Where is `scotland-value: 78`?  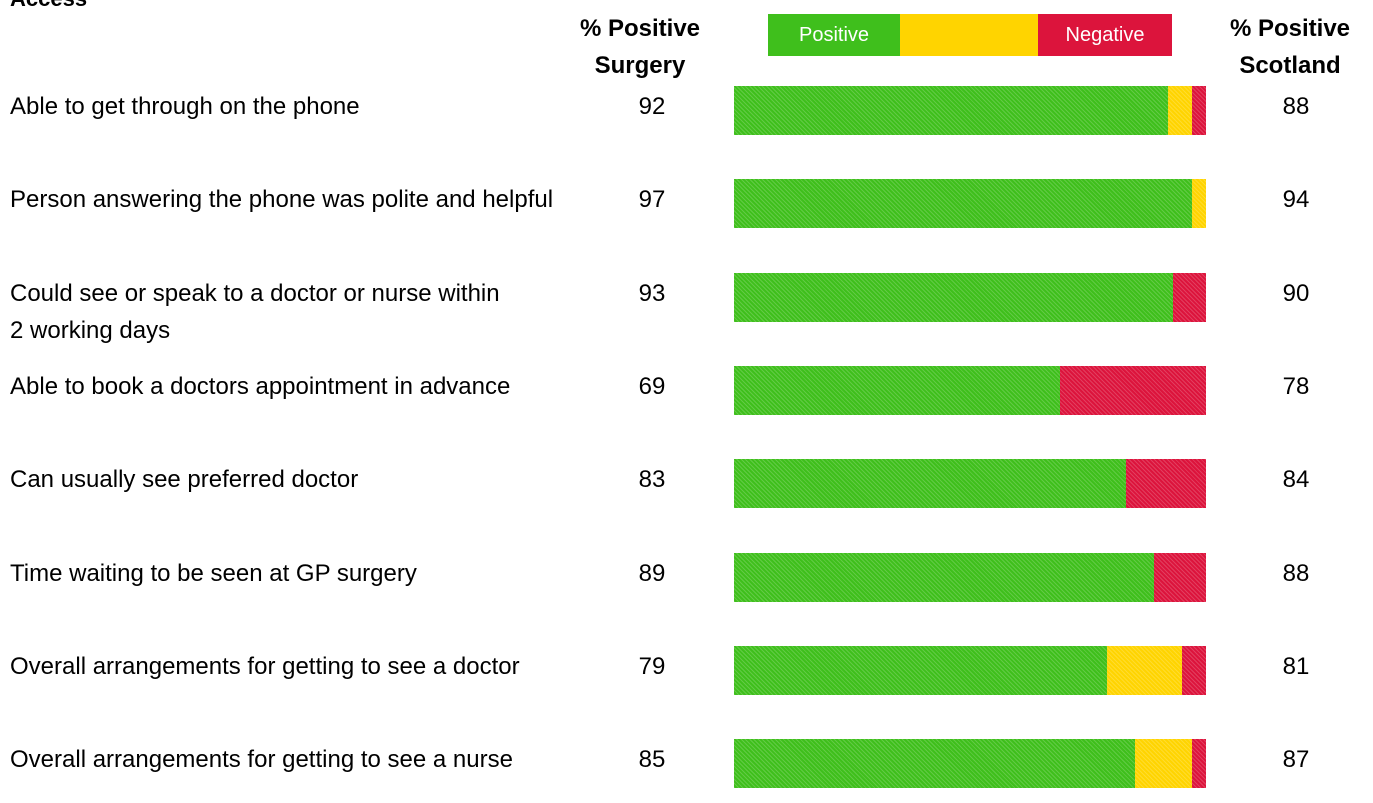
scotland-value: 78 is located at coordinates (1296, 386).